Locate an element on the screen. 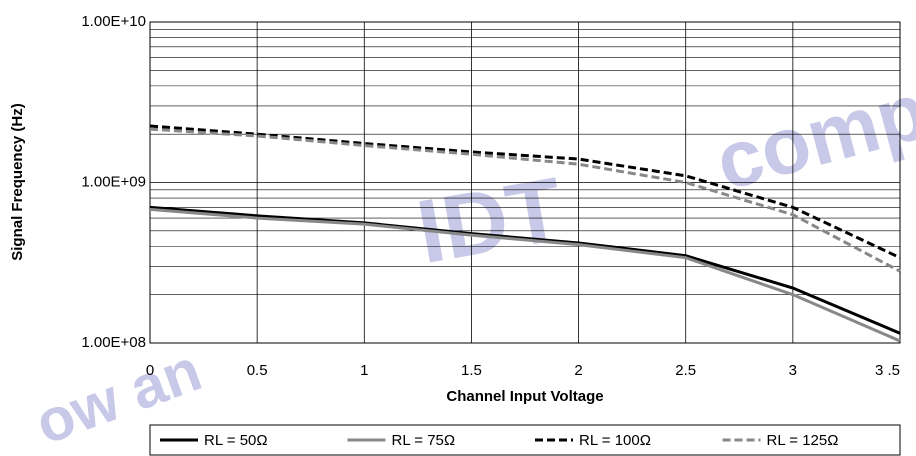 The height and width of the screenshot is (456, 916). y-axis-label: Signal Frequency (Hz) is located at coordinates (17, 182).